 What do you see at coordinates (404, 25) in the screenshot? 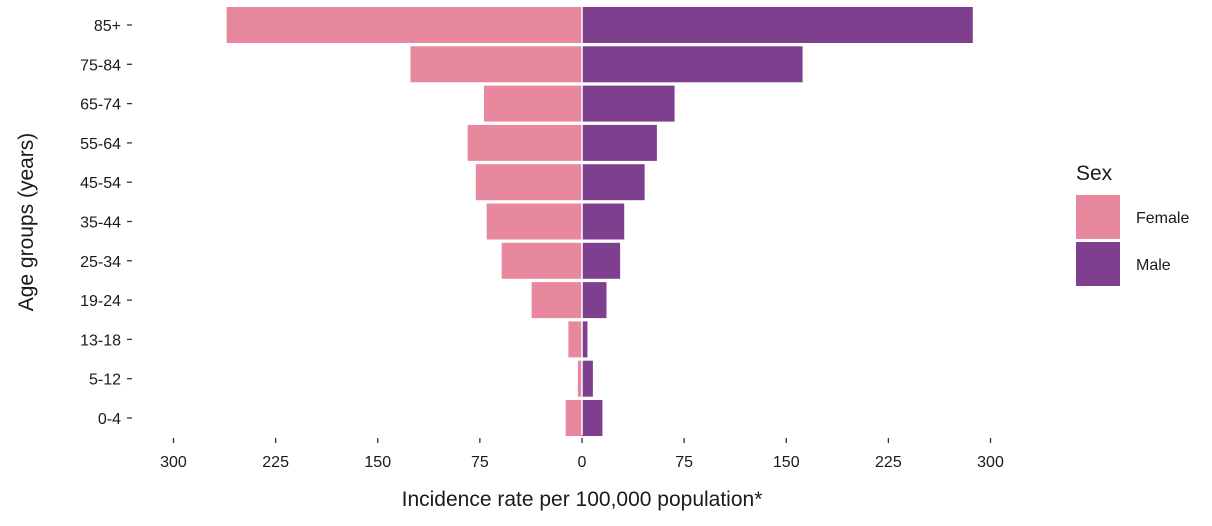
I see `bar-female-85+` at bounding box center [404, 25].